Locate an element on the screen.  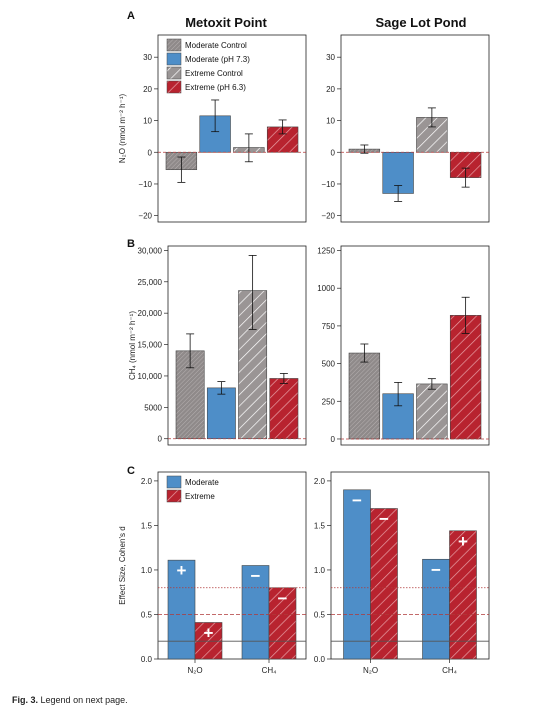
y-axis-label: Effect Size, Cohen’s d is located at coordinates (122, 565).